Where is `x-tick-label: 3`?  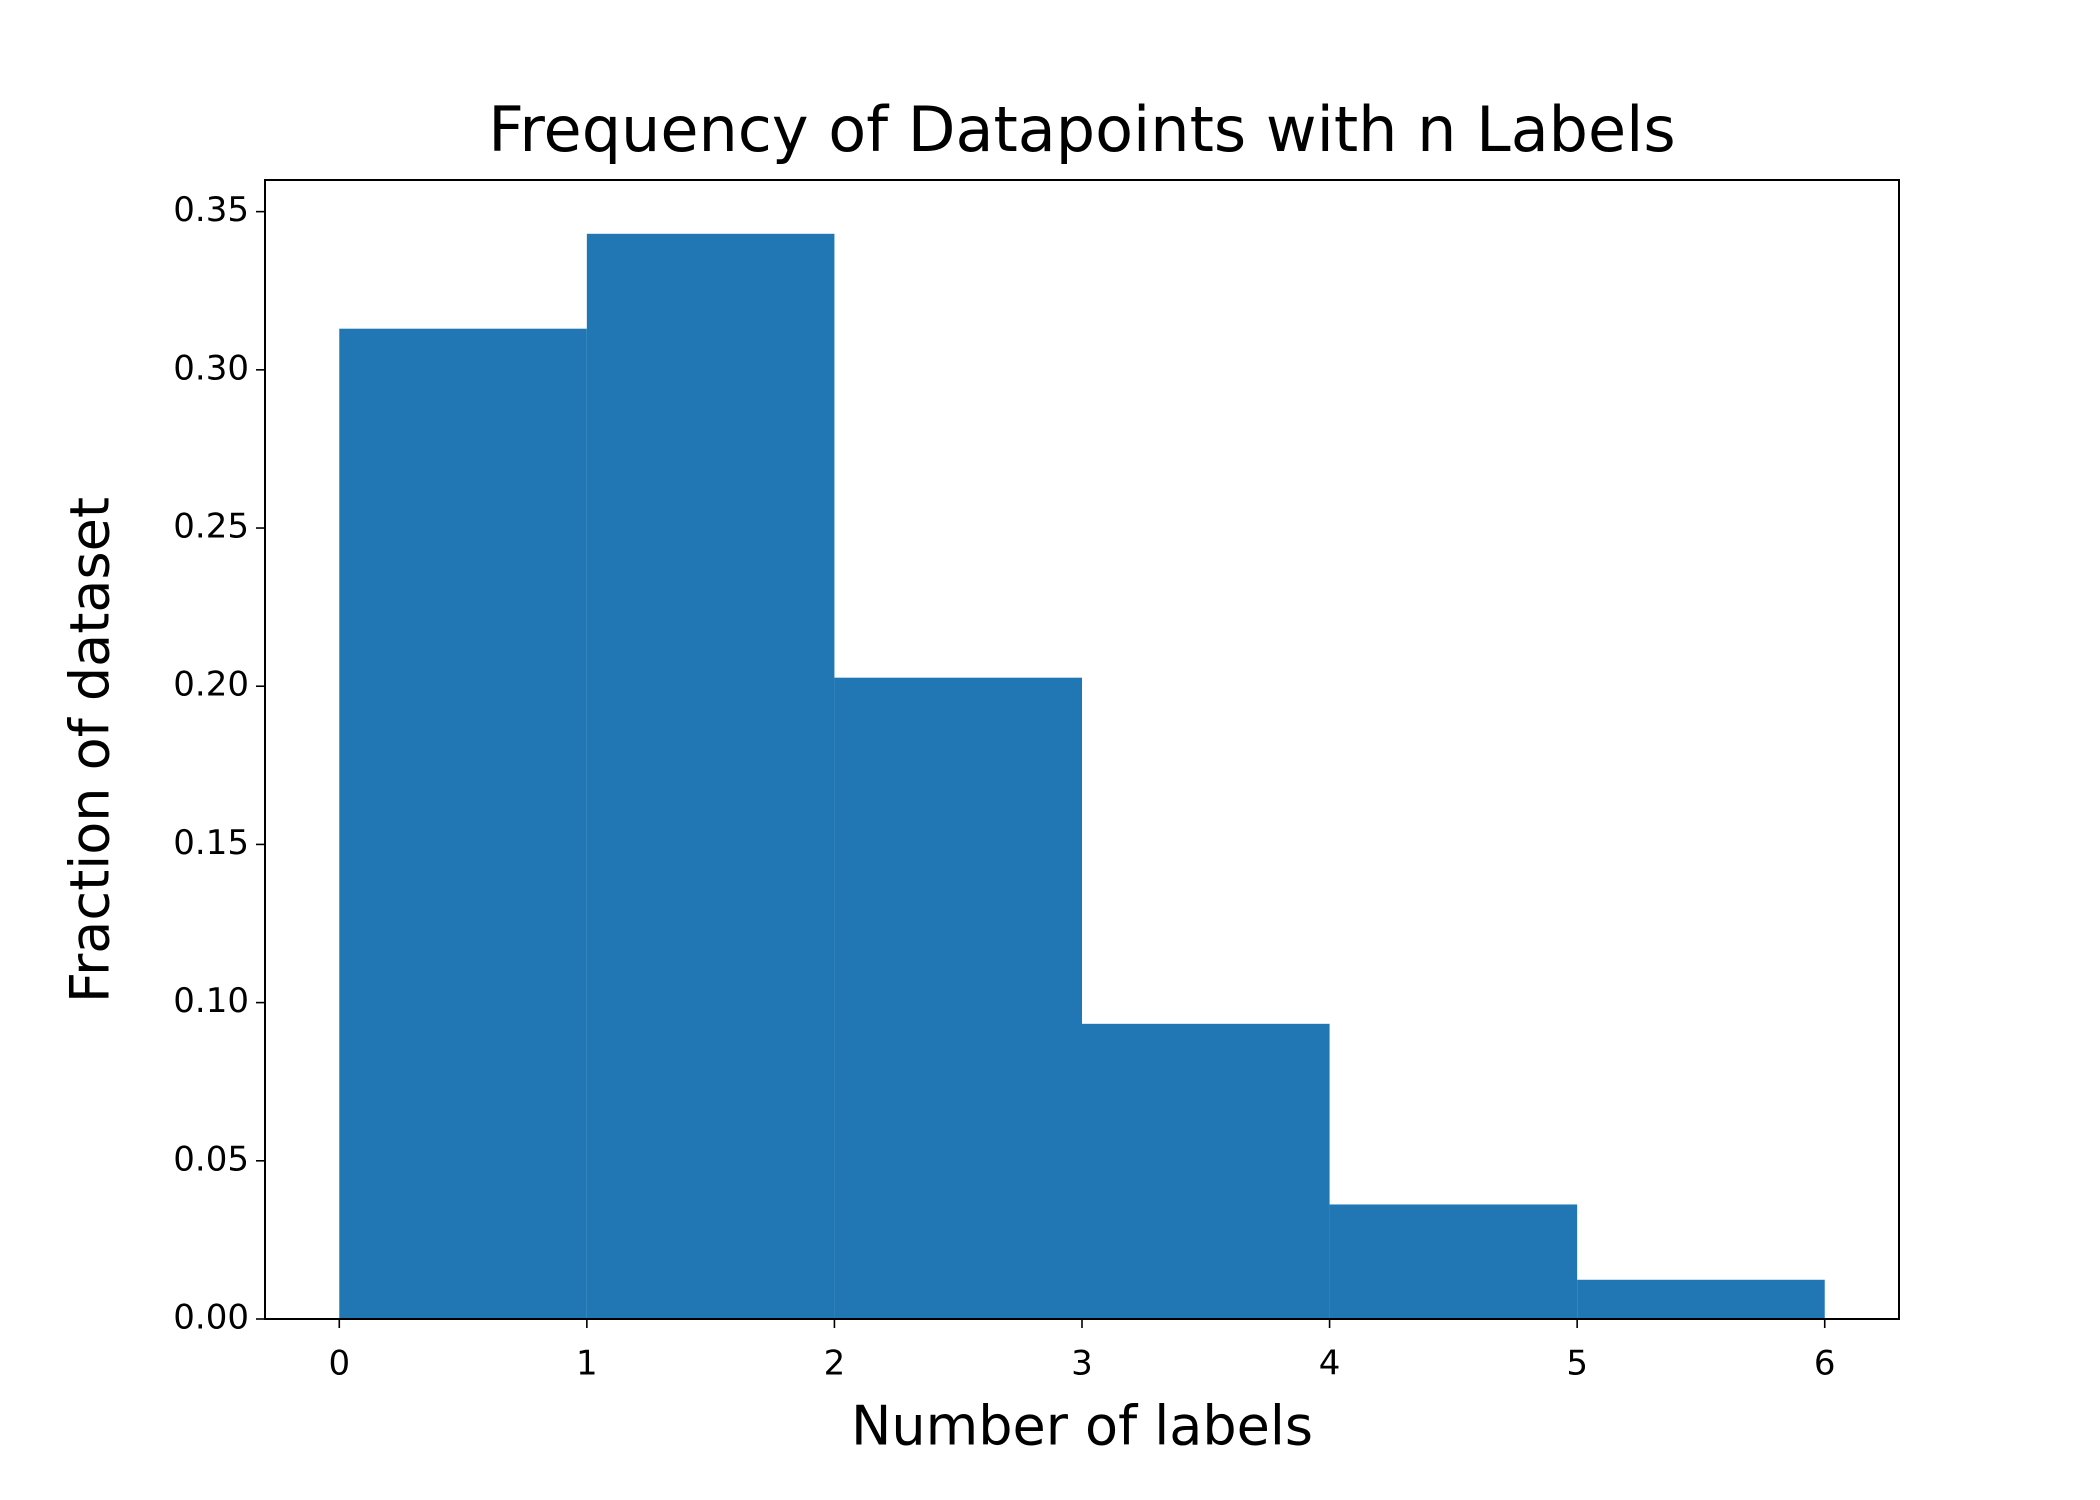
x-tick-label: 3 is located at coordinates (1082, 1364).